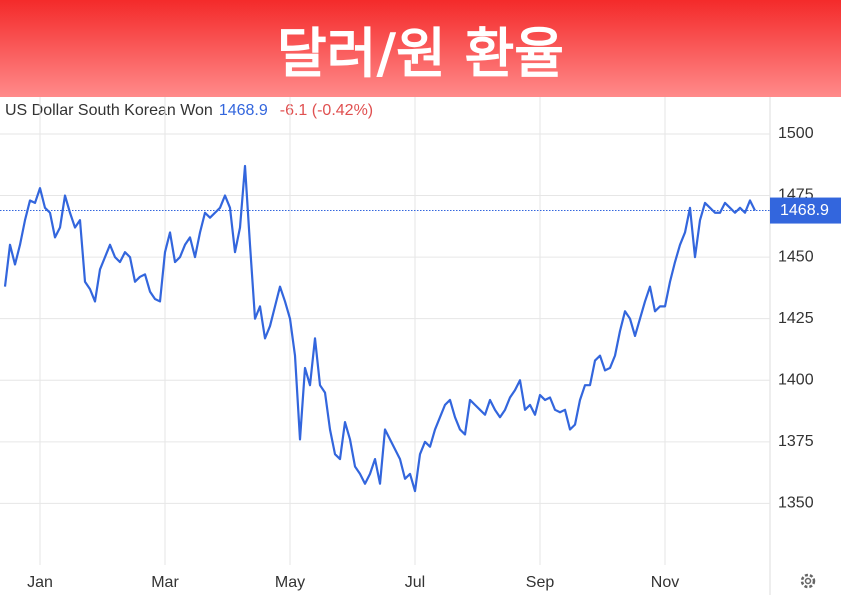 The height and width of the screenshot is (595, 841). What do you see at coordinates (796, 133) in the screenshot?
I see `y-tick-label: 1500` at bounding box center [796, 133].